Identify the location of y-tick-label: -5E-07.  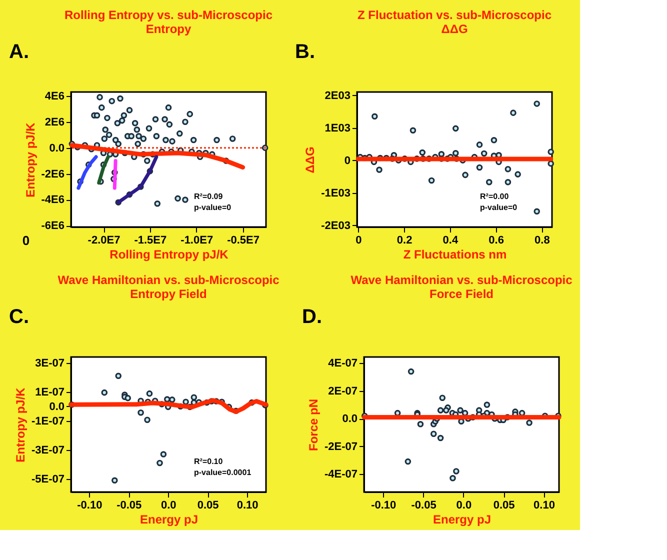
(47, 479).